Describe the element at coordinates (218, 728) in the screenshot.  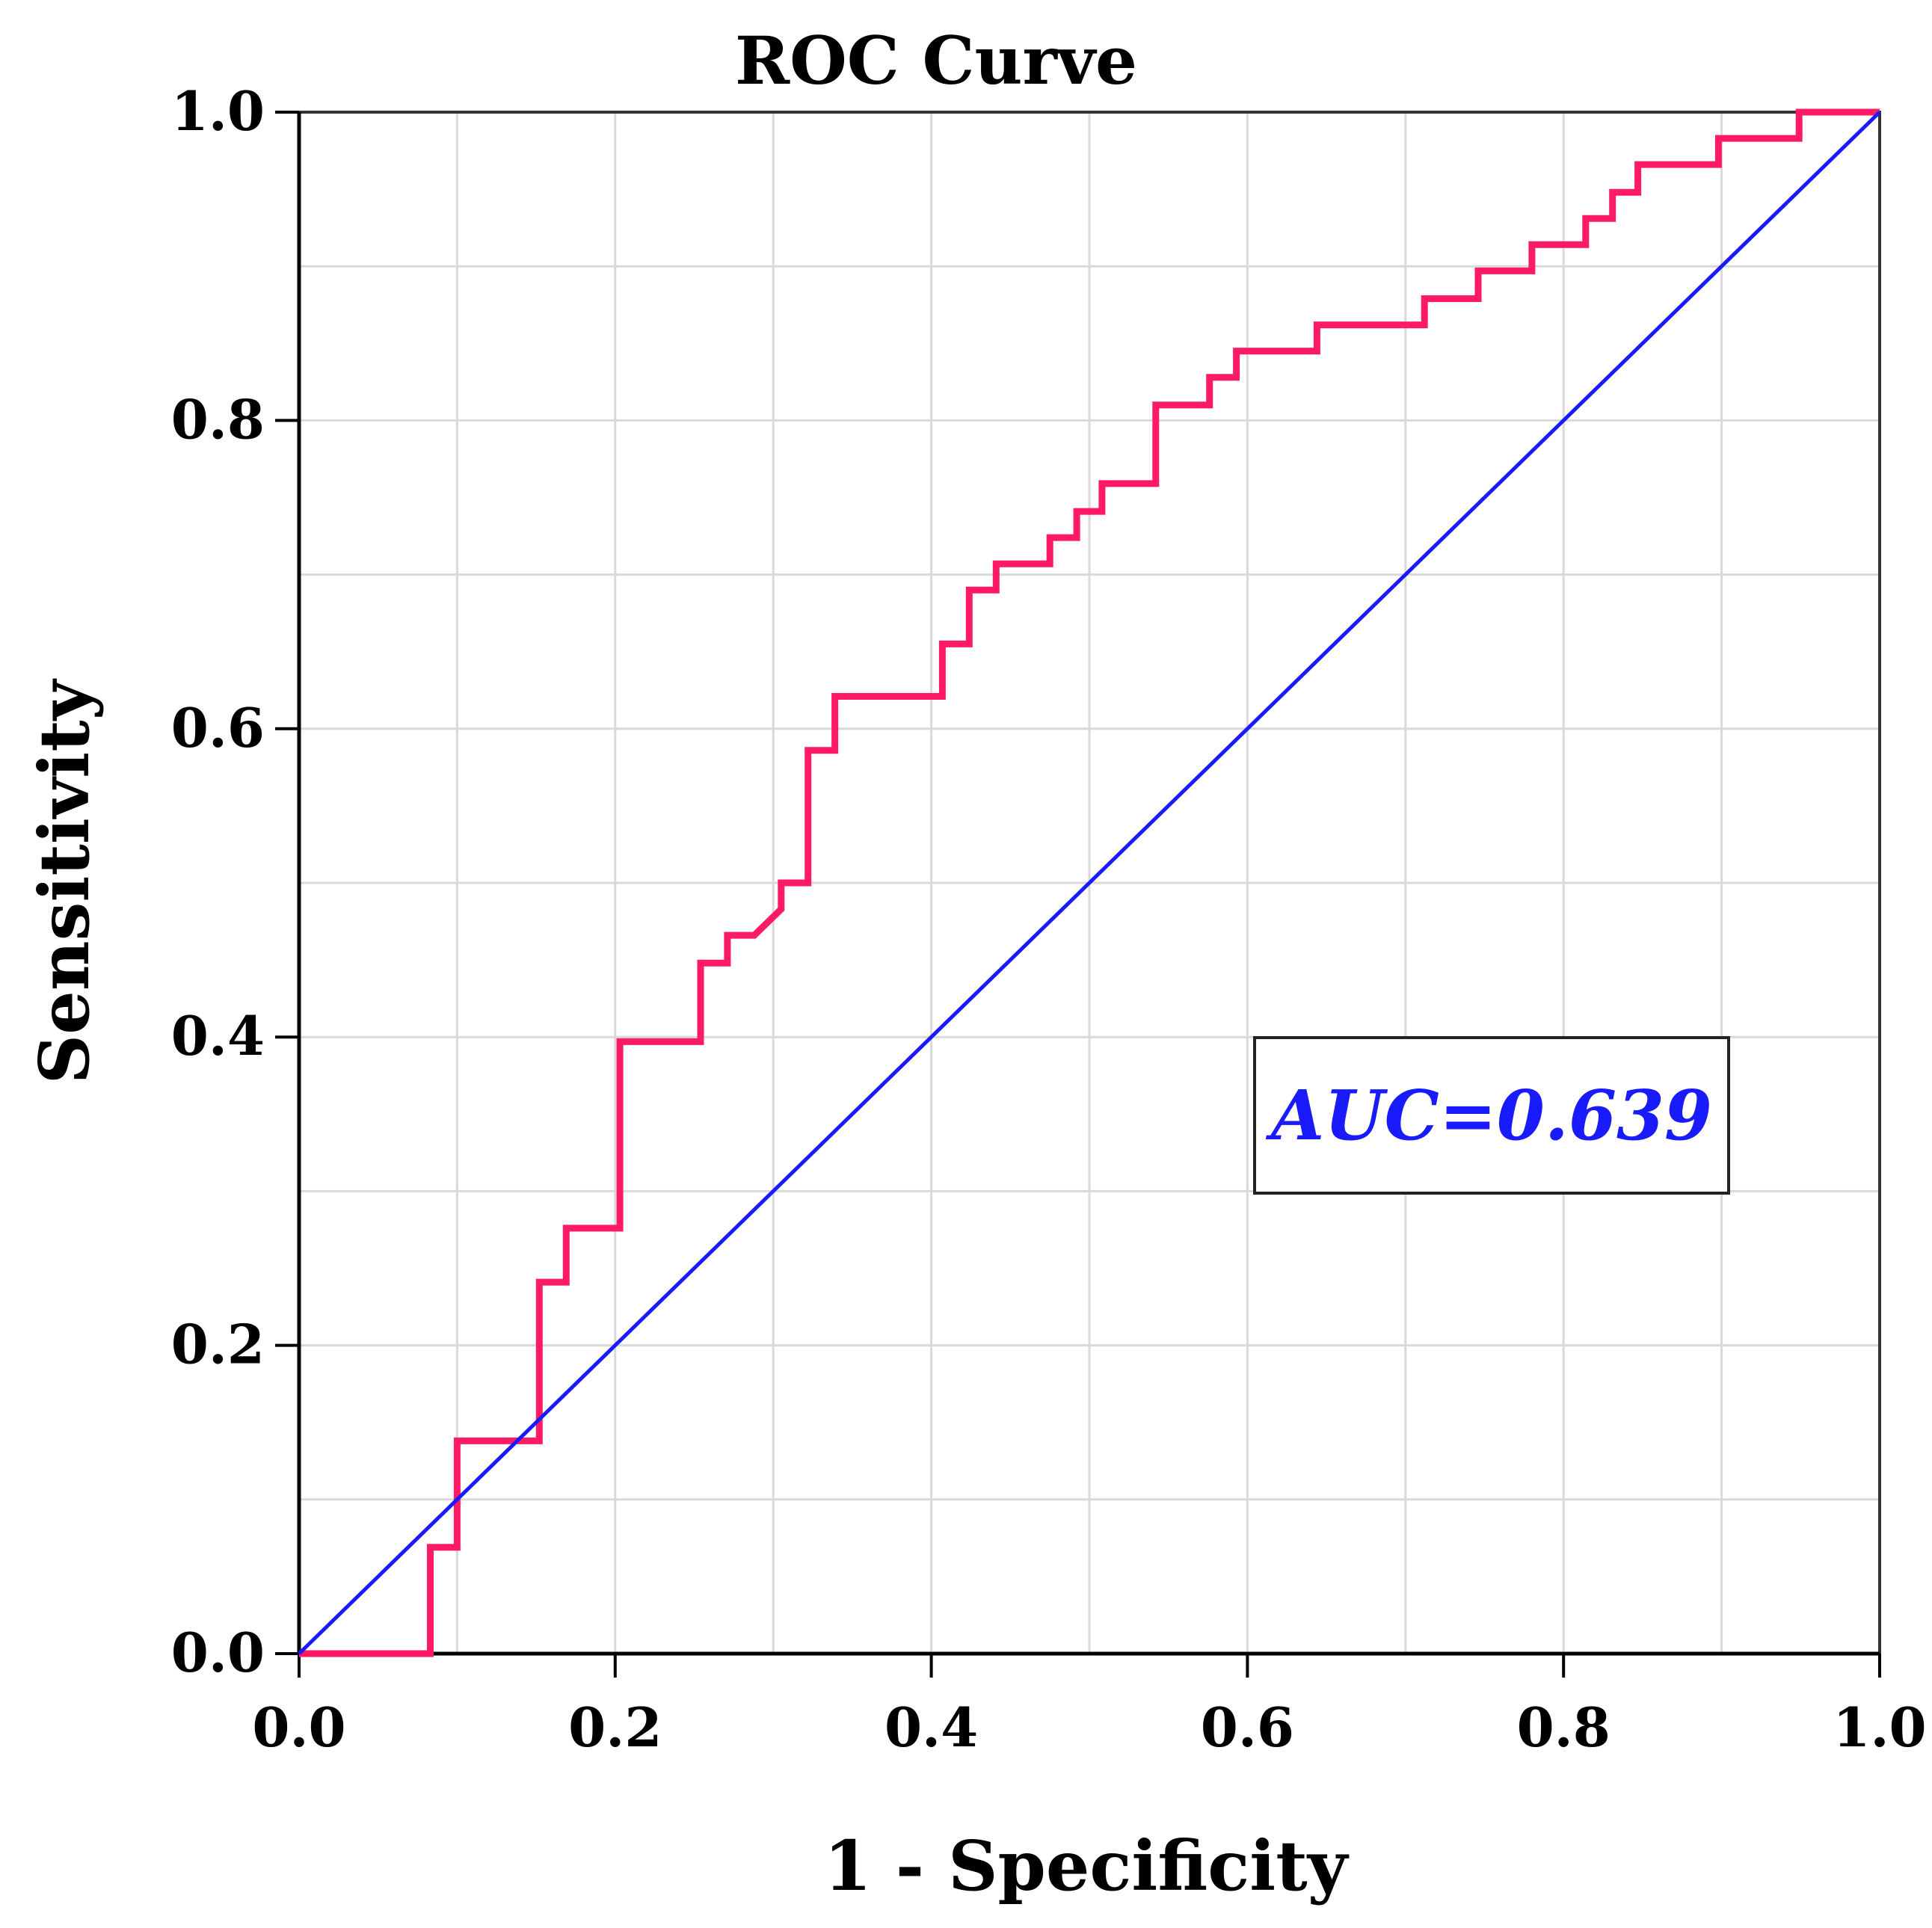
I see `y-tick-label: 0.6` at that location.